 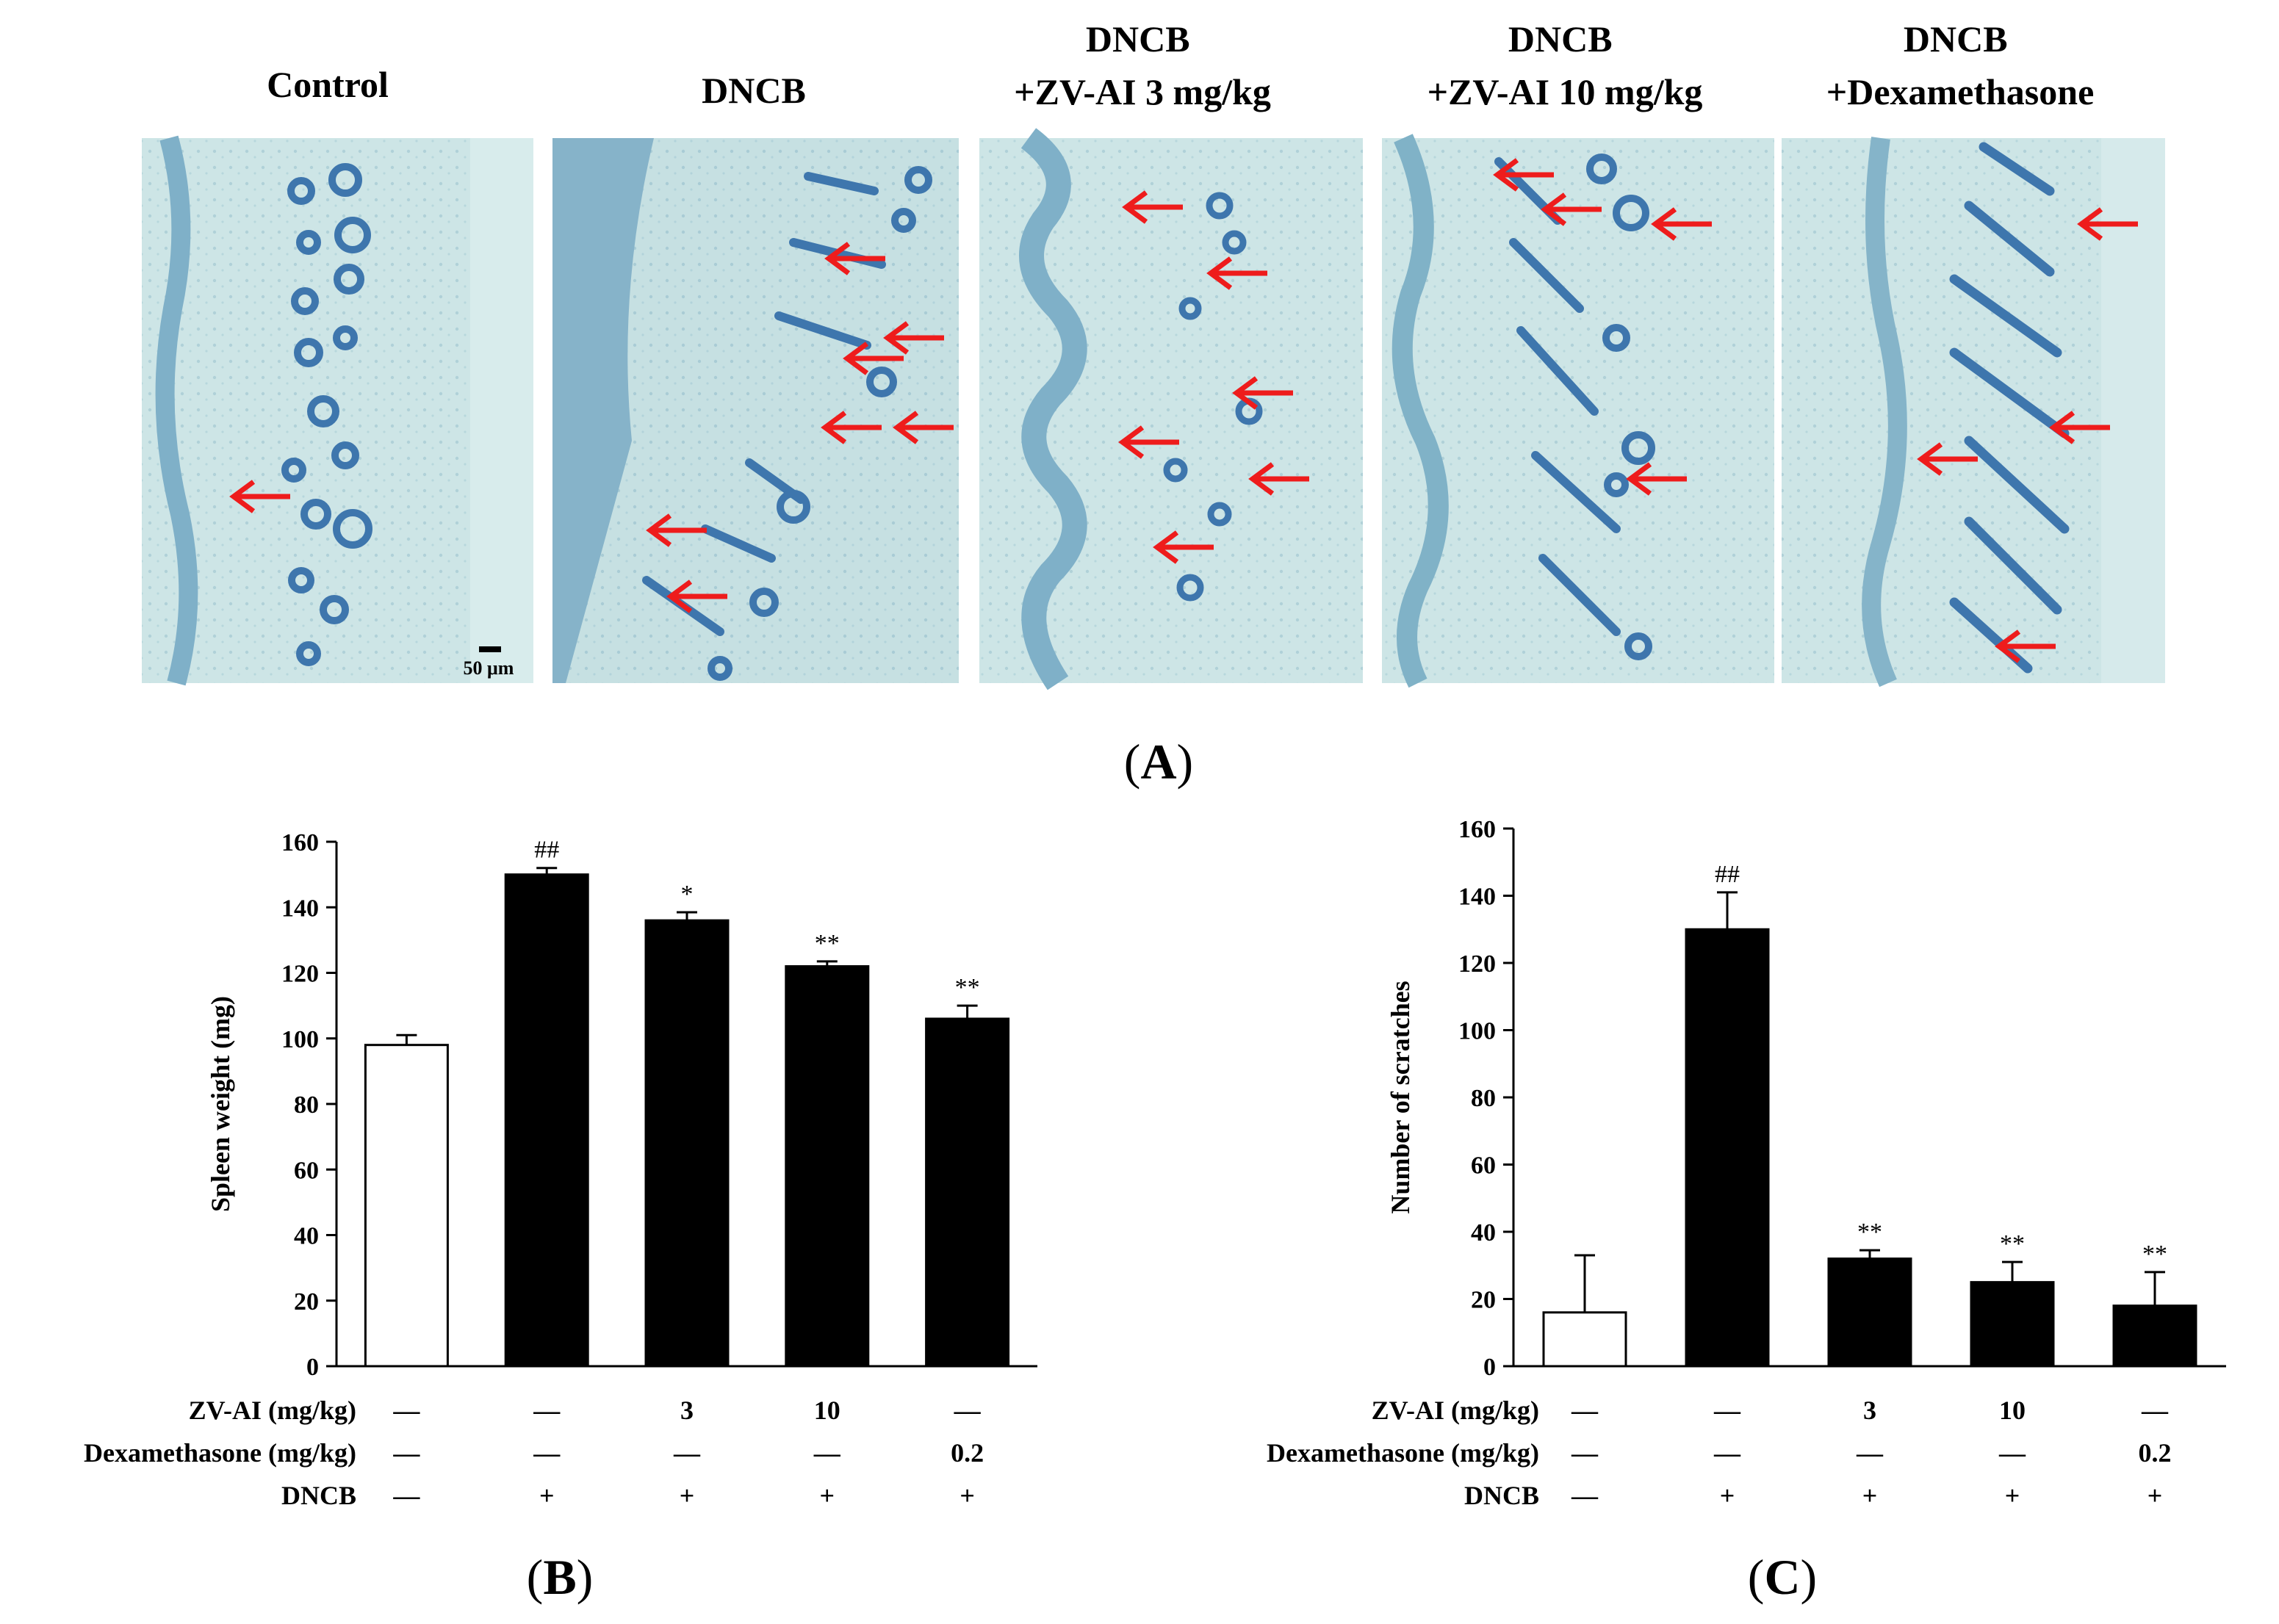 I want to click on micrograph-control: 50 μm, so click(x=337, y=410).